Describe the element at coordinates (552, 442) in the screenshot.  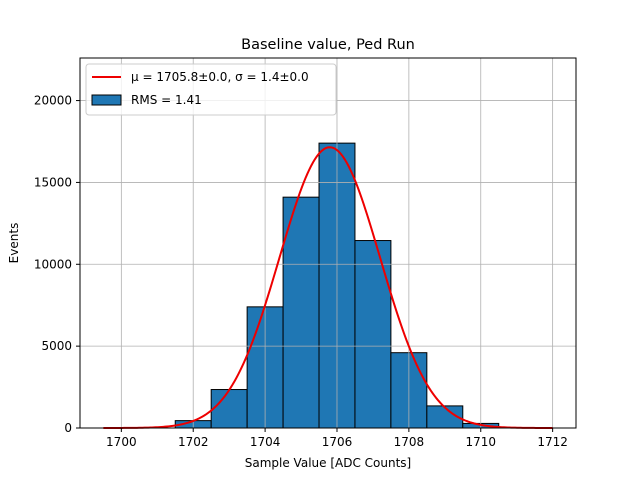
I see `x-tick-label: 1712` at that location.